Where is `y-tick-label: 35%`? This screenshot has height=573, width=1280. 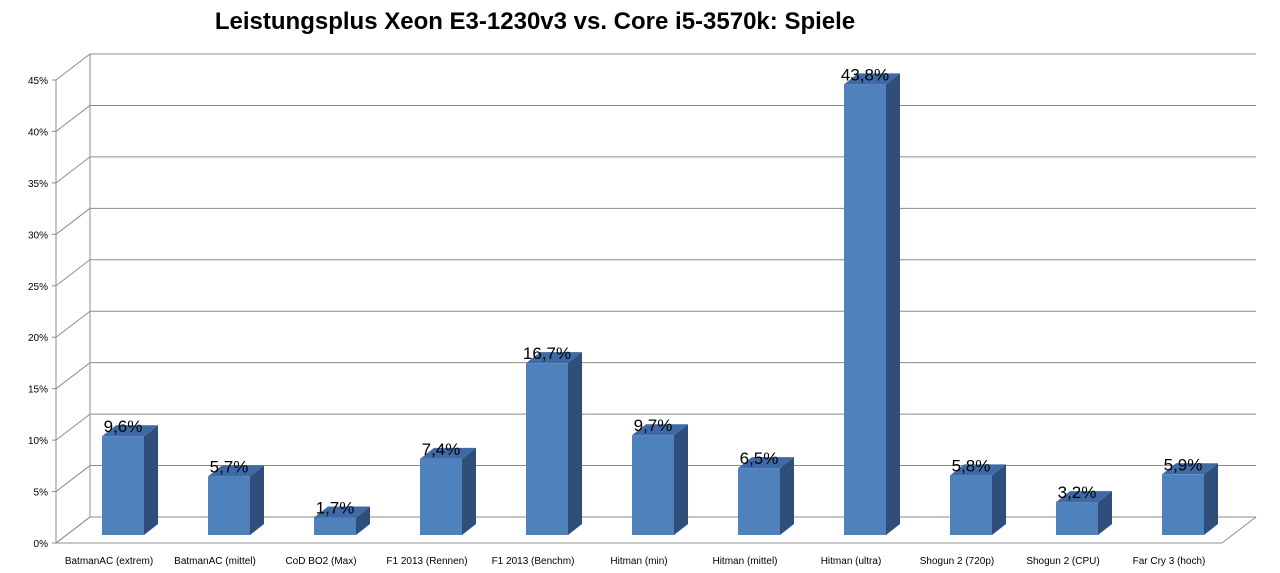 y-tick-label: 35% is located at coordinates (38, 184).